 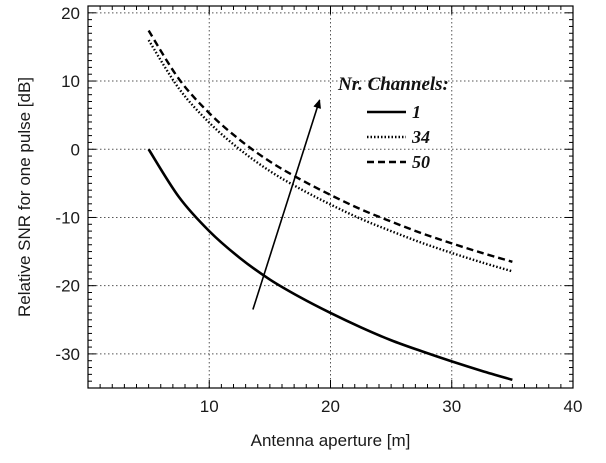 What do you see at coordinates (393, 123) in the screenshot?
I see `legend: Nr. Channels: 1 34 50` at bounding box center [393, 123].